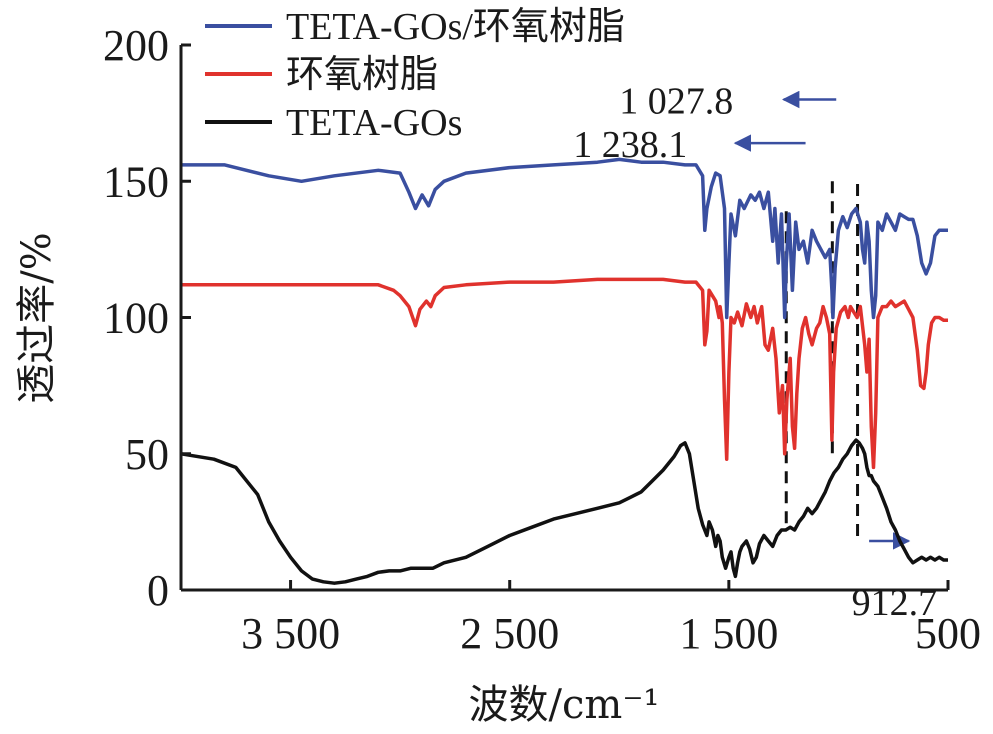 Image resolution: width=993 pixels, height=734 pixels. What do you see at coordinates (509, 633) in the screenshot?
I see `x-tick-label: 2 500` at bounding box center [509, 633].